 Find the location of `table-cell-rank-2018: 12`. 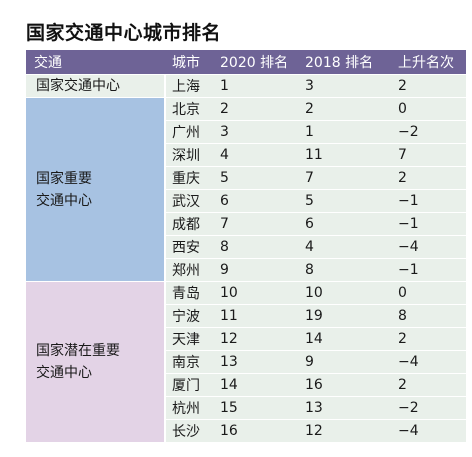

table-cell-rank-2018: 12 is located at coordinates (343, 431).